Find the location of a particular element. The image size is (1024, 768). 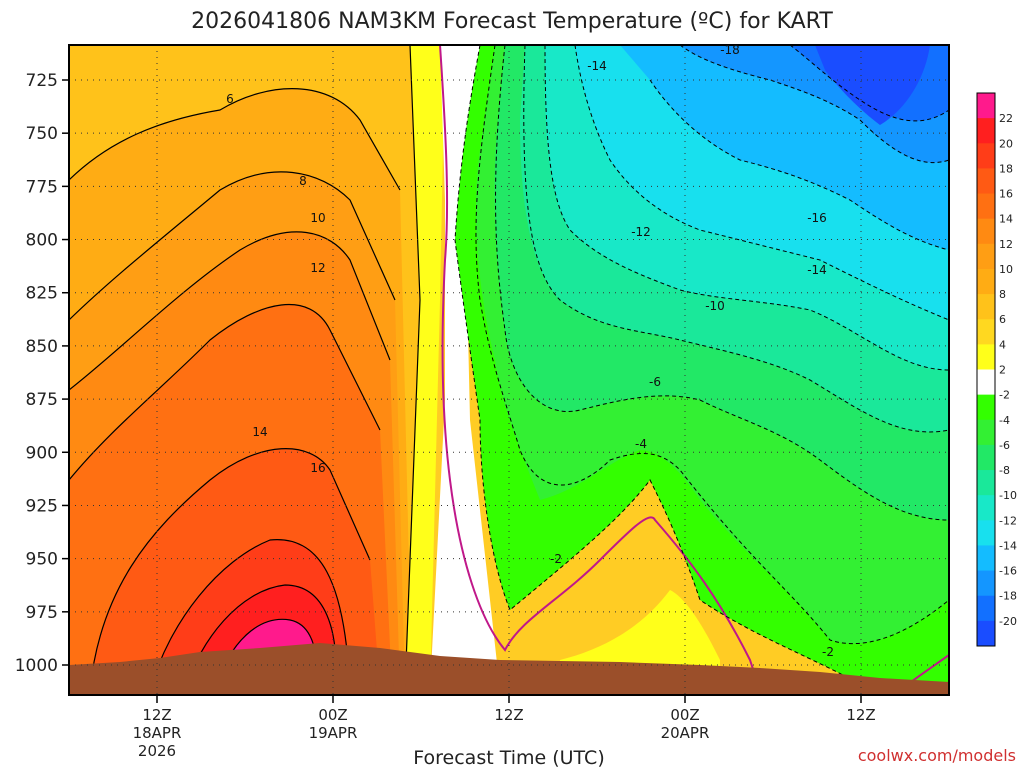

colorbar-tick-label: 4 is located at coordinates (1002, 344).